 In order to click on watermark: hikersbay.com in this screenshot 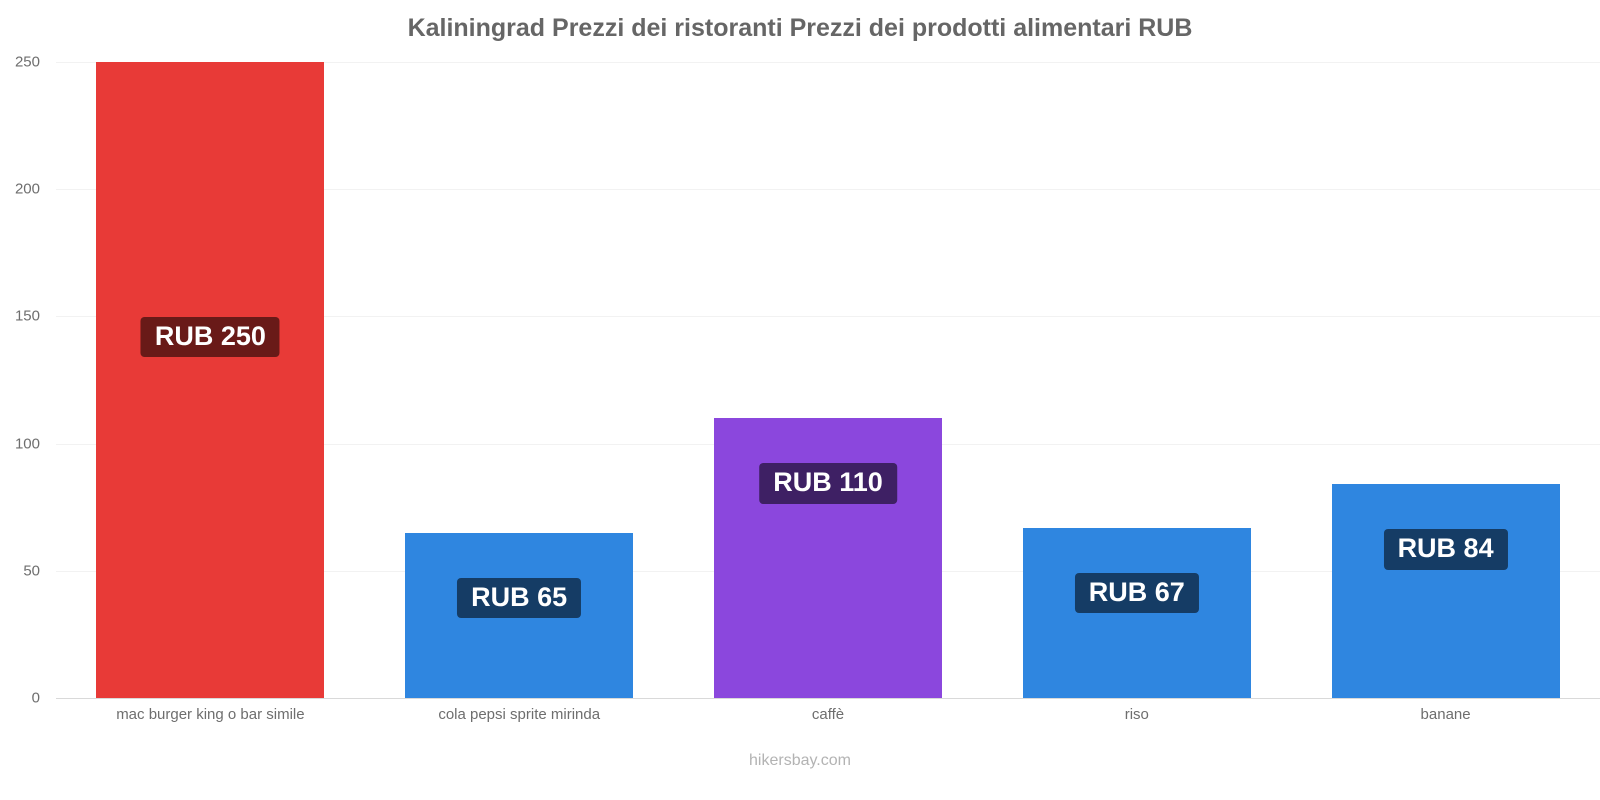, I will do `click(800, 760)`.